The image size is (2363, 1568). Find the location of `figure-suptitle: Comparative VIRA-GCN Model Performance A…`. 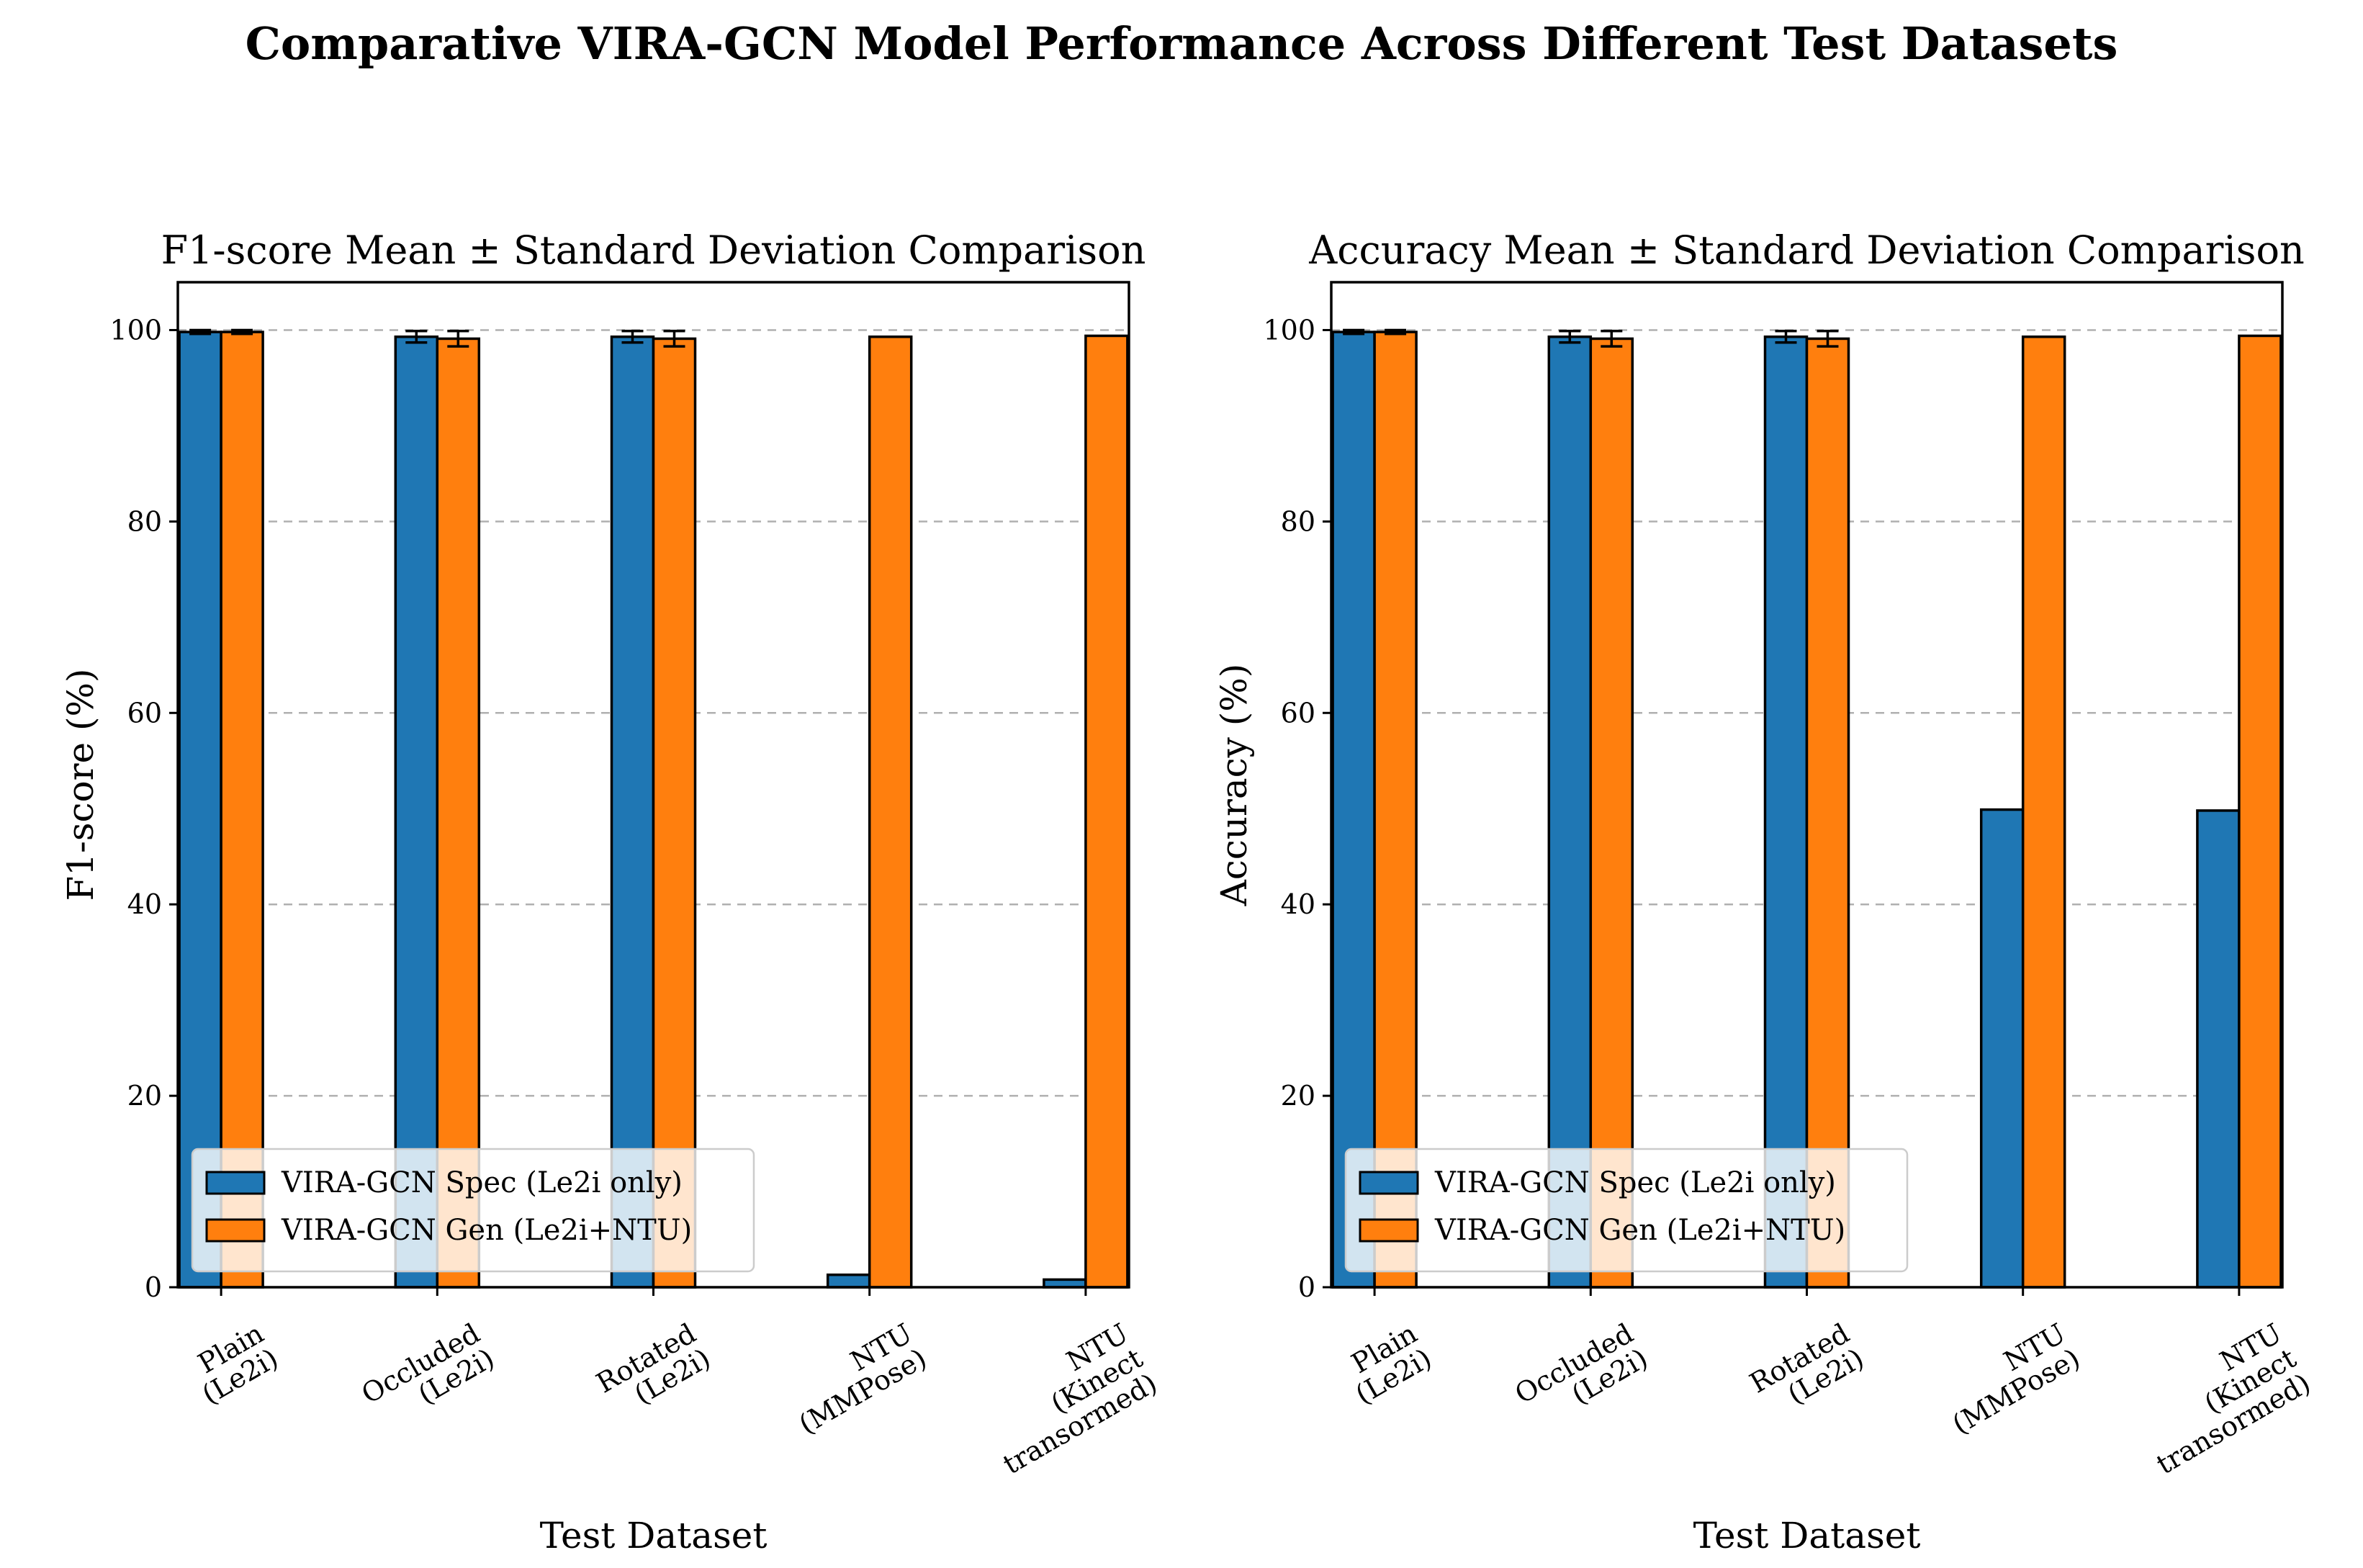

figure-suptitle: Comparative VIRA-GCN Model Performance A… is located at coordinates (1182, 43).